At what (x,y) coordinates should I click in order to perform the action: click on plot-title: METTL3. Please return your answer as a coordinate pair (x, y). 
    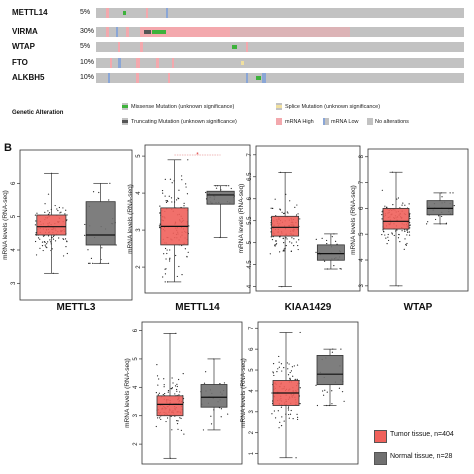
    Looking at the image, I should click on (76, 307).